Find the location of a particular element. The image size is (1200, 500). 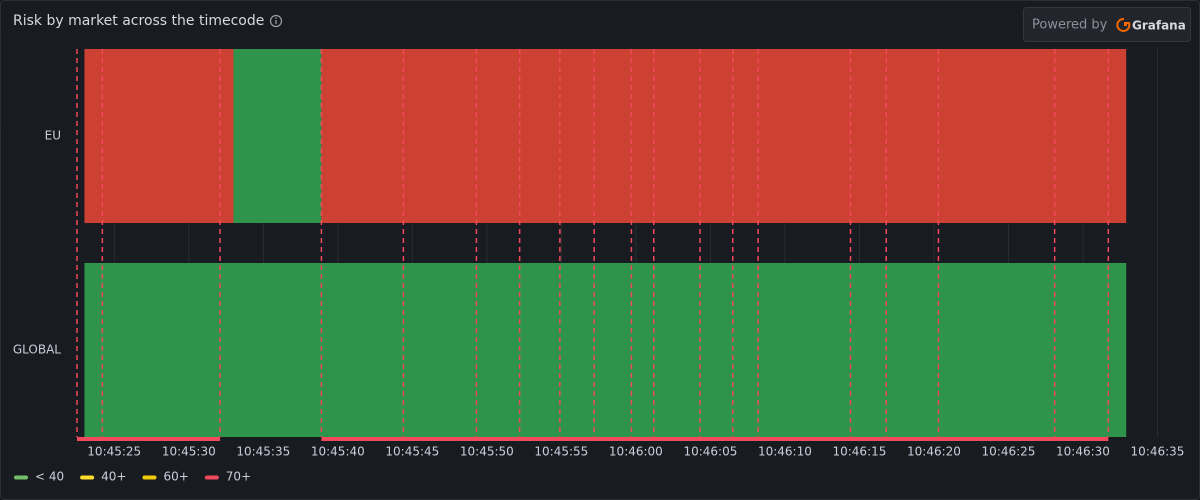

grafana-logo is located at coordinates (1123, 24).